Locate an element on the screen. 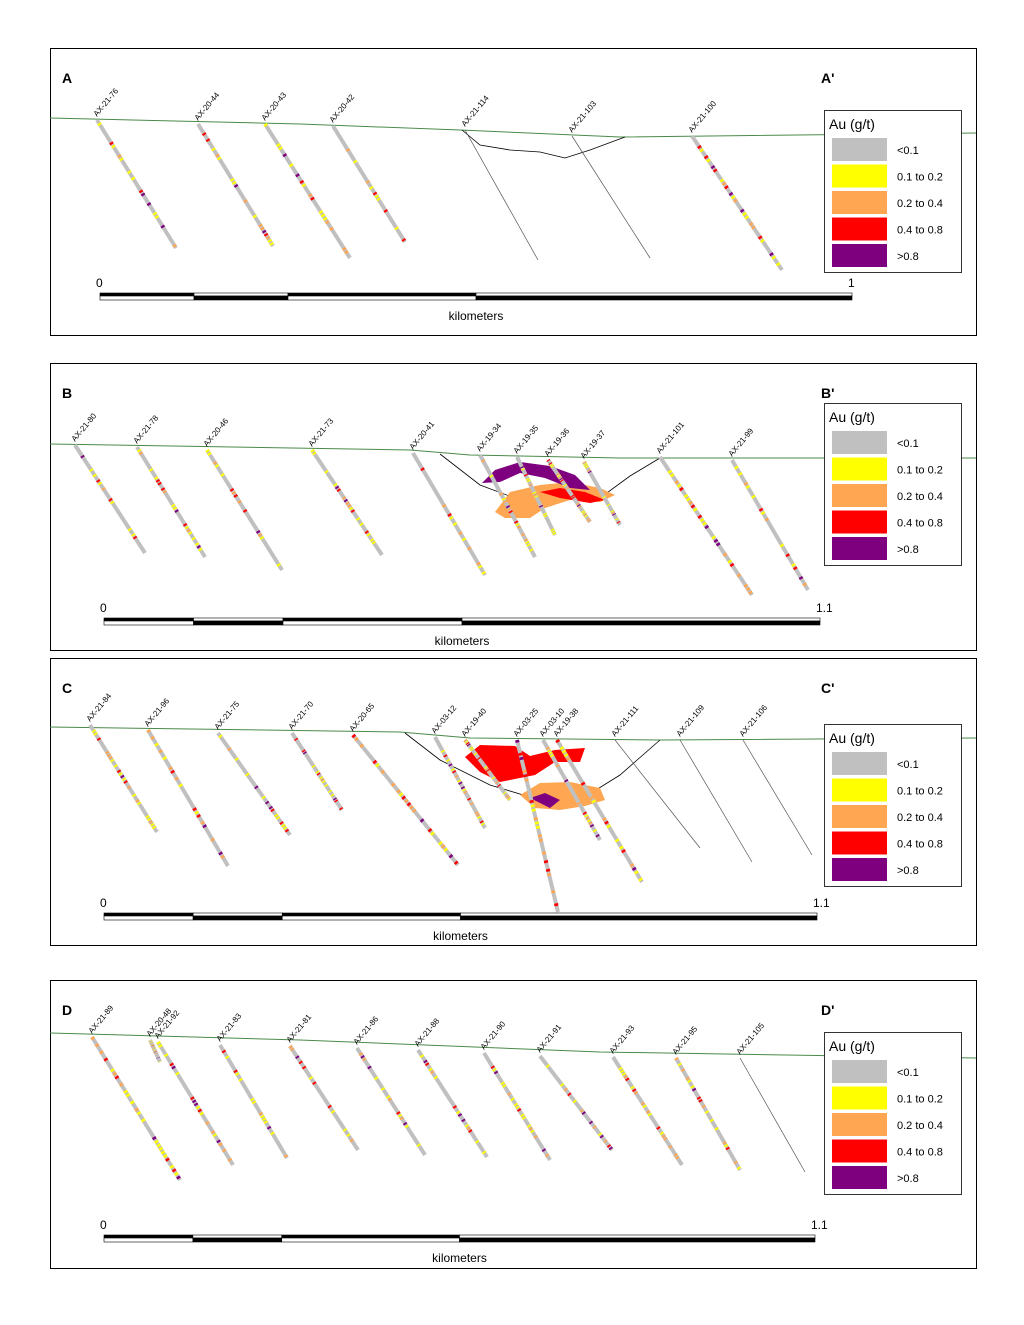 This screenshot has width=1024, height=1325. legend-title: Au (g/t) is located at coordinates (852, 124).